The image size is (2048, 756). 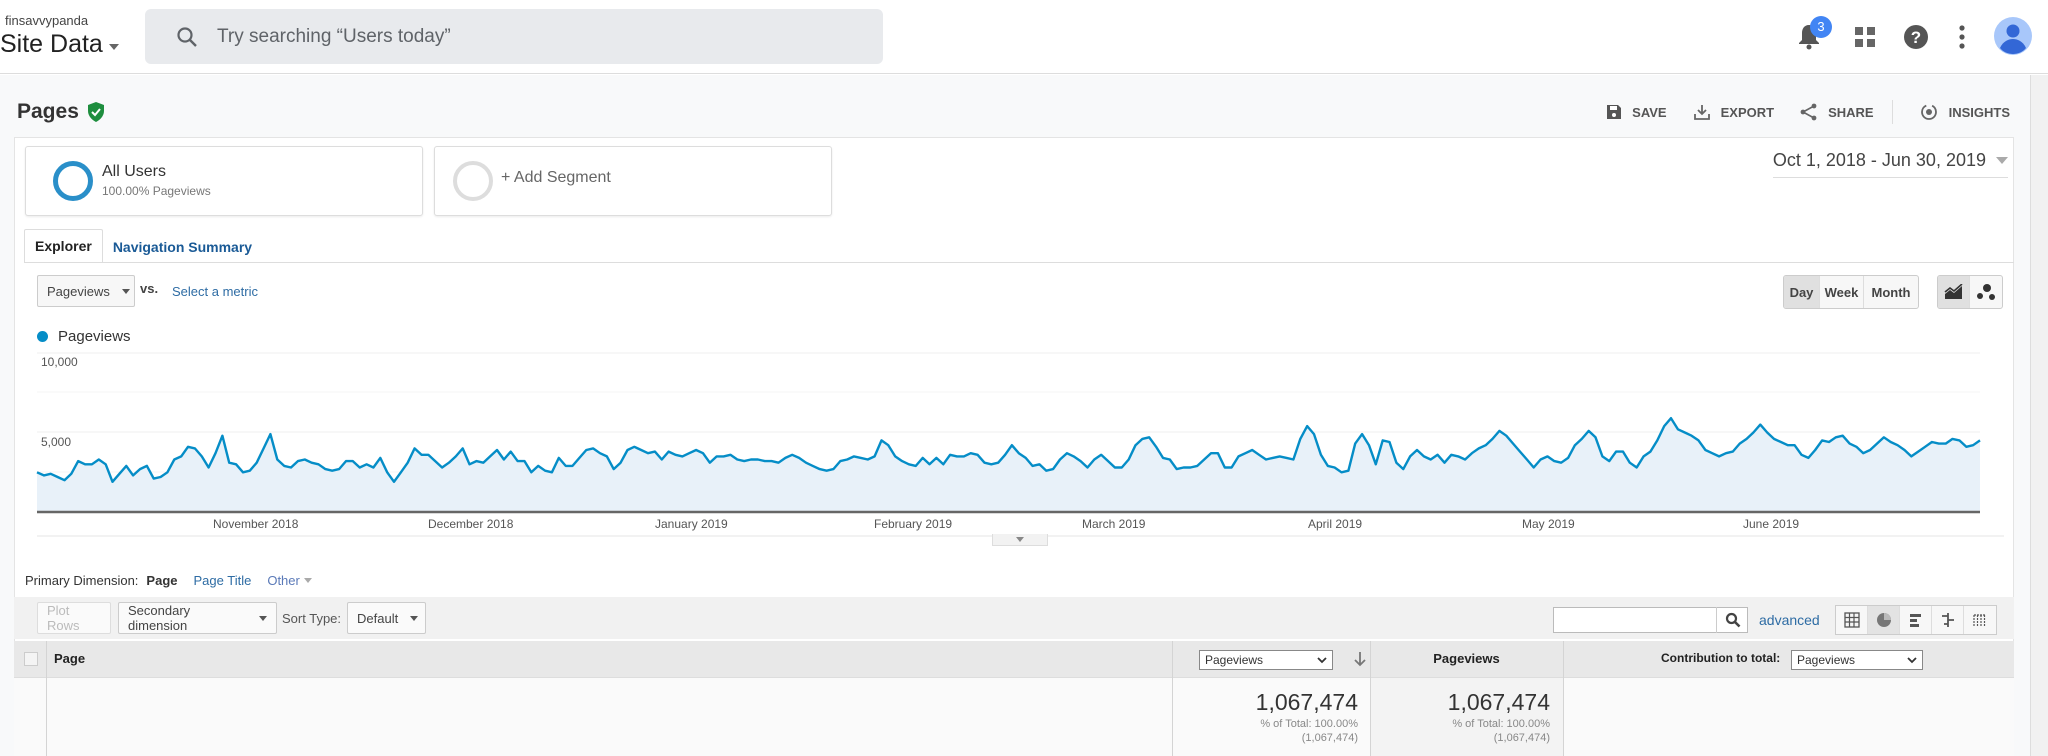 I want to click on report-actions: SAVE EXPORT SHARE INSIGHTS, so click(x=1795, y=112).